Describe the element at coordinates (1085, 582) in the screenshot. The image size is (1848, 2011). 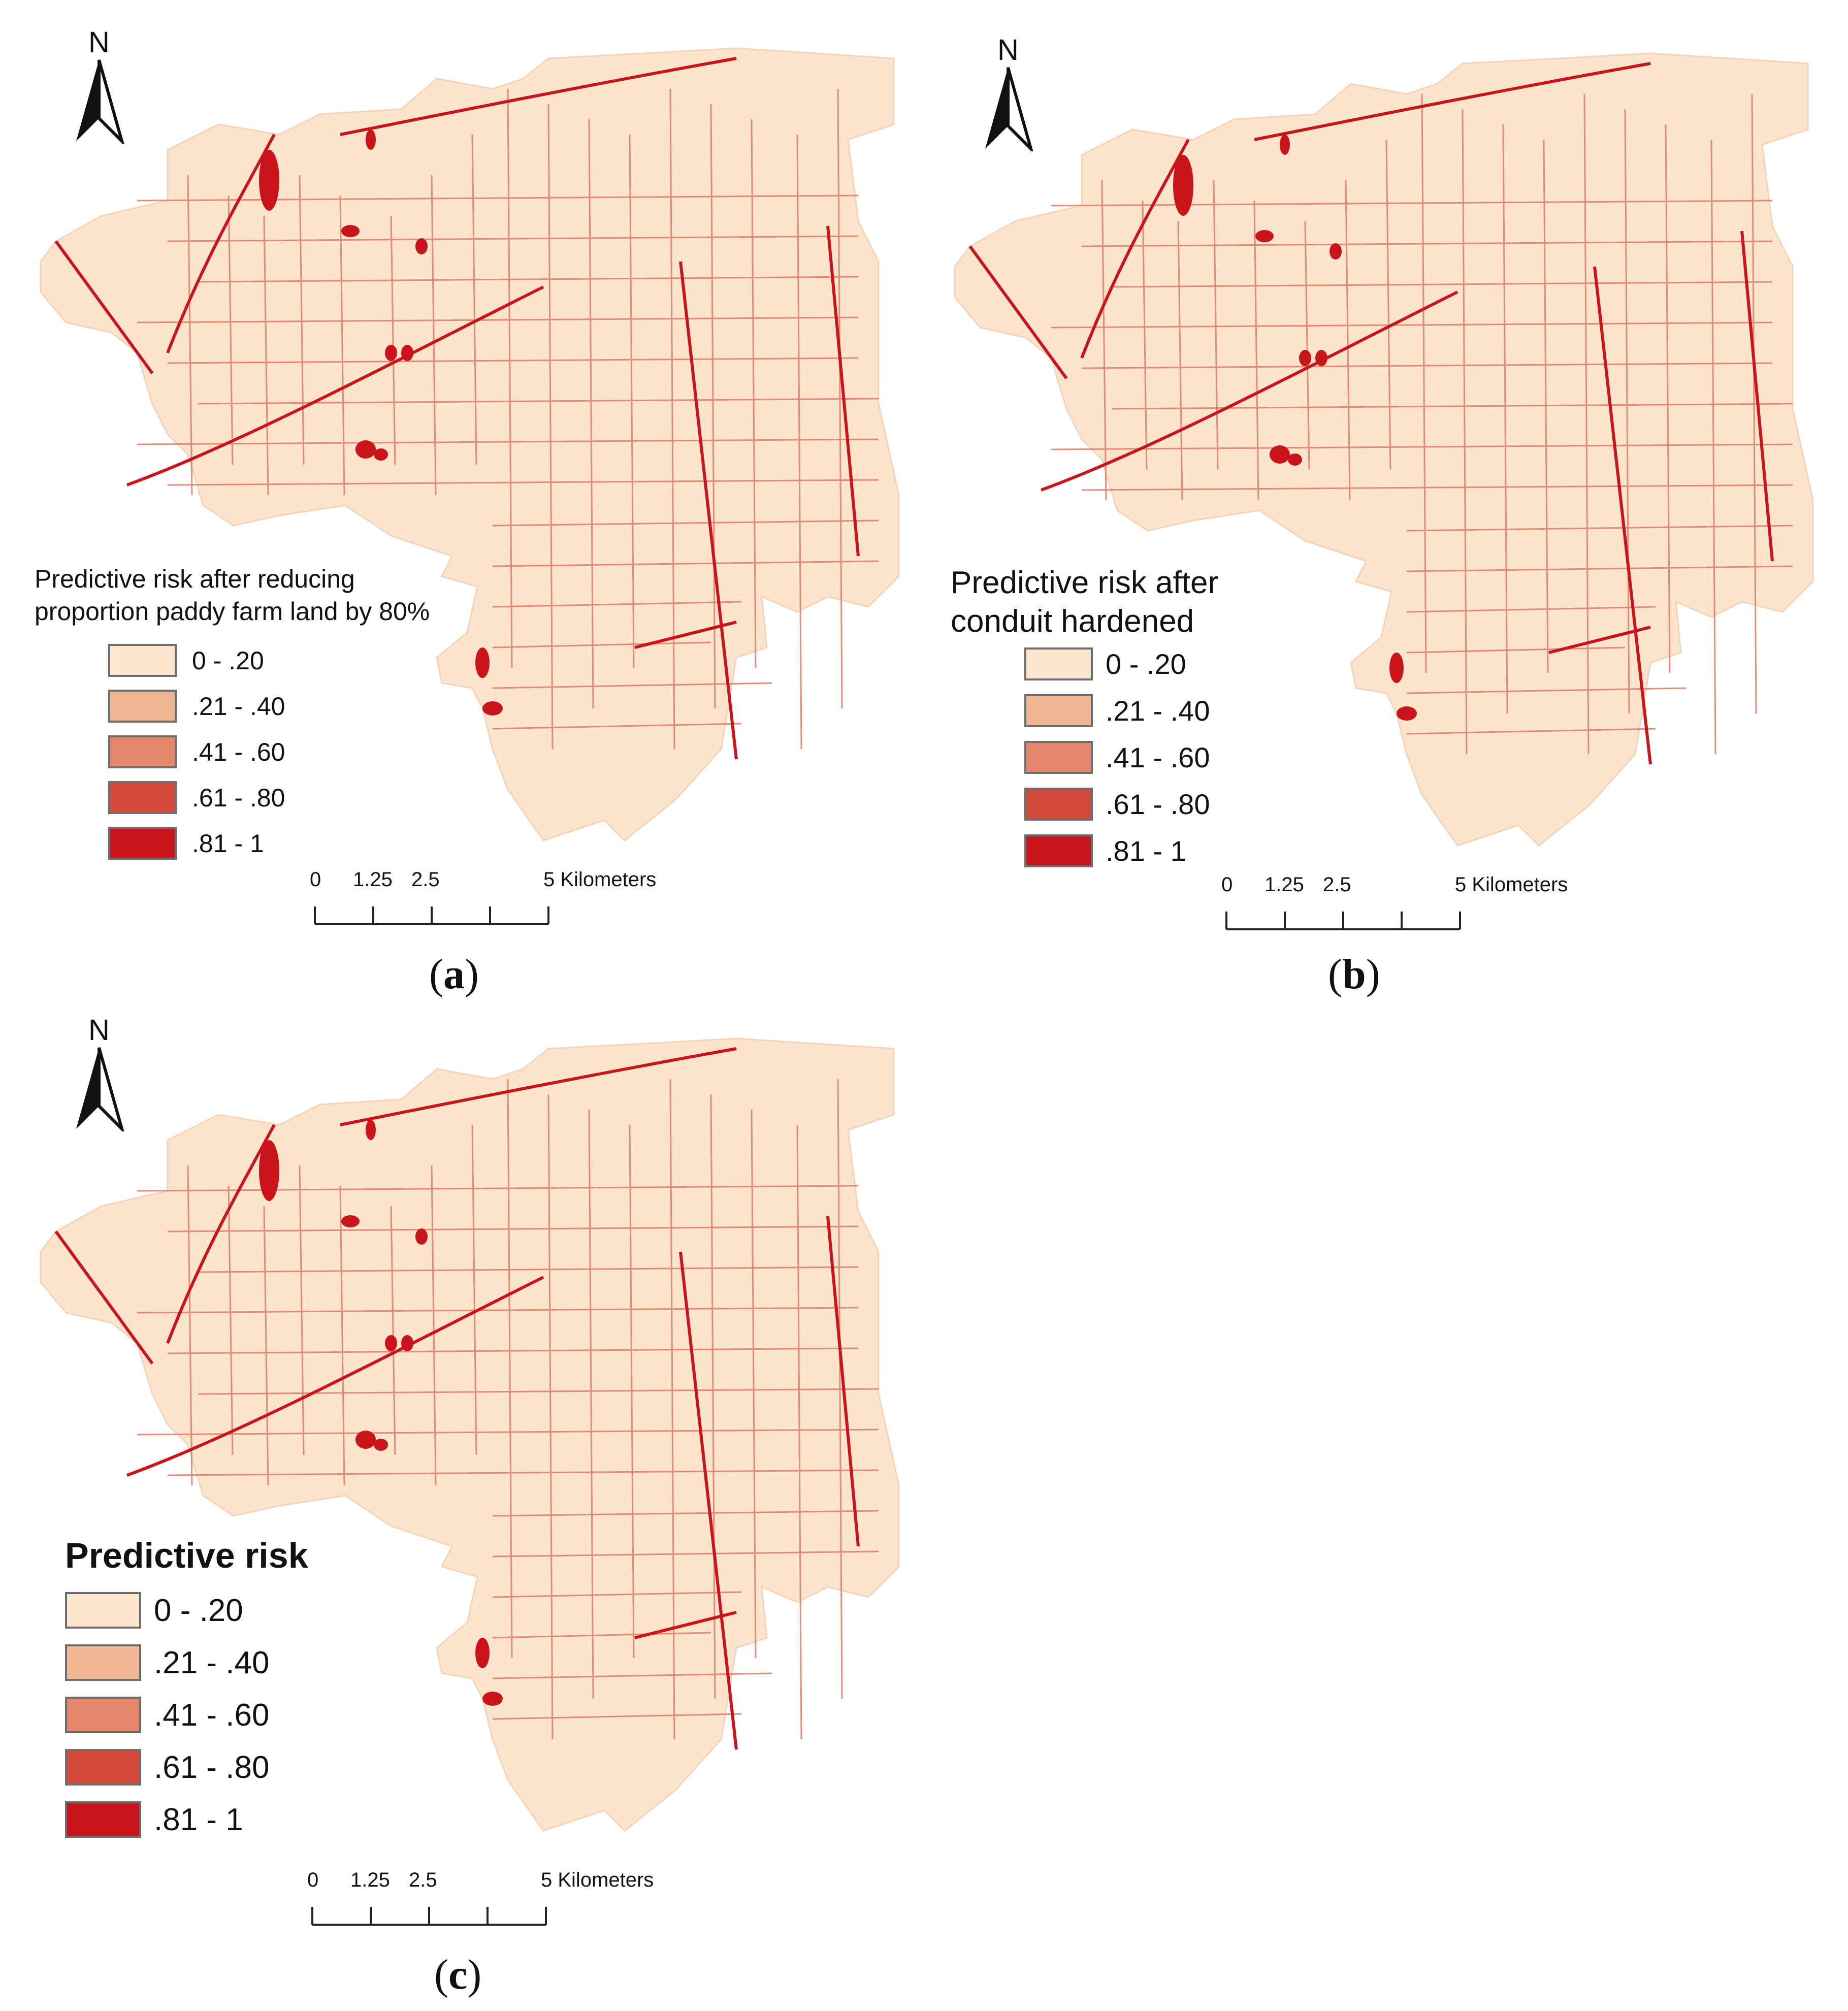
I see `legend-title-line: Predictive risk after` at that location.